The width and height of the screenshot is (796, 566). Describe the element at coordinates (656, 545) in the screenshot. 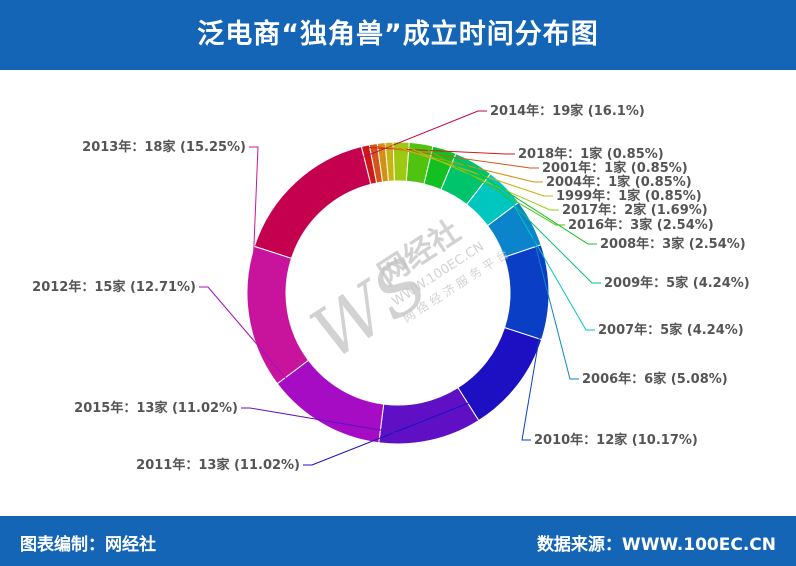

I see `footer-source: 数据来源：WWW.100EC.CN` at that location.